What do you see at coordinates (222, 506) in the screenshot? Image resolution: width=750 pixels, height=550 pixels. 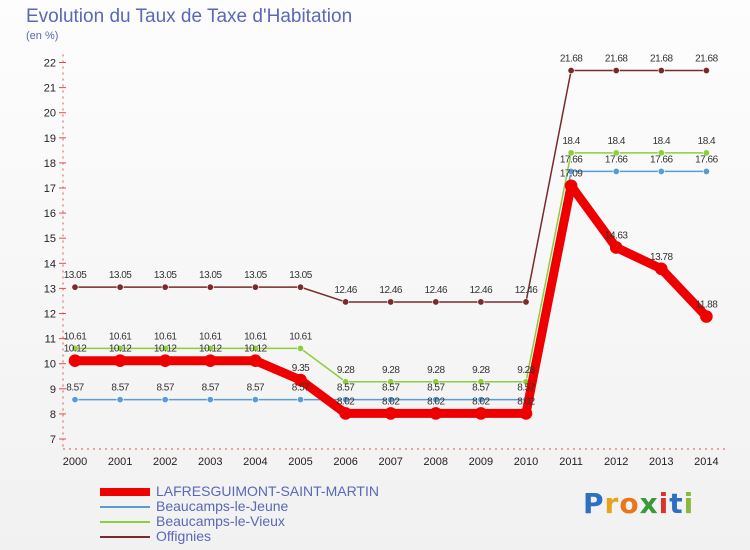 I see `legend-label: Beaucamps-le-Jeune` at bounding box center [222, 506].